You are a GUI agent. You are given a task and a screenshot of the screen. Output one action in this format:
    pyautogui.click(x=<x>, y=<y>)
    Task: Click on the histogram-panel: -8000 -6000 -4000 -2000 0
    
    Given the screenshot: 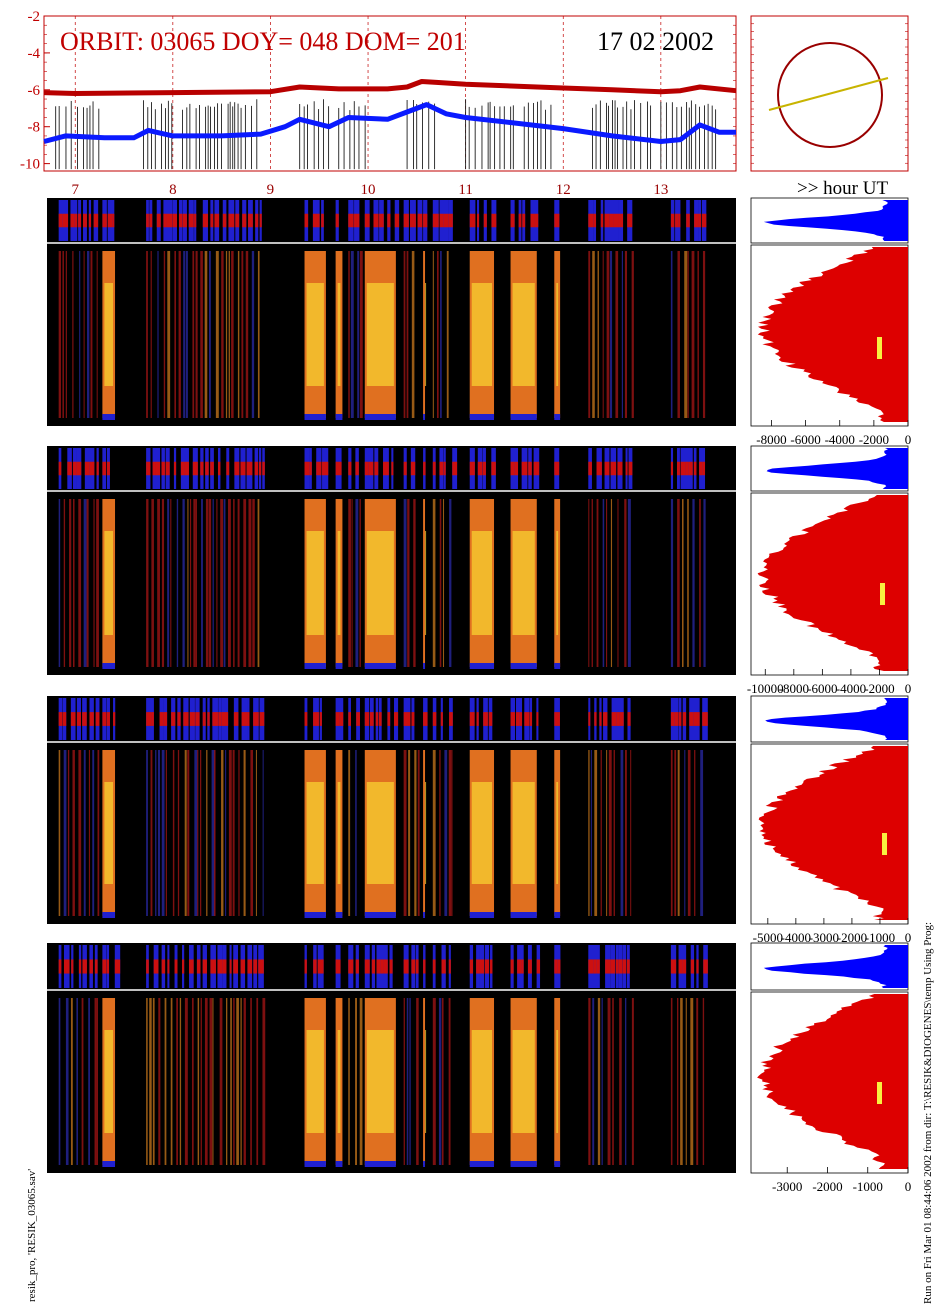 What is the action you would take?
    pyautogui.click(x=830, y=322)
    